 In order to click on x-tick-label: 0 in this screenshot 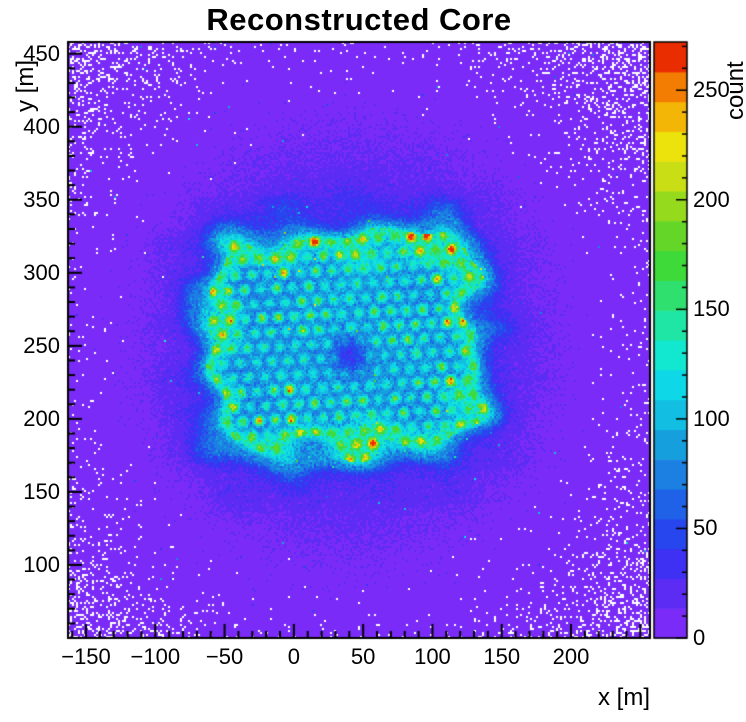, I will do `click(293, 656)`.